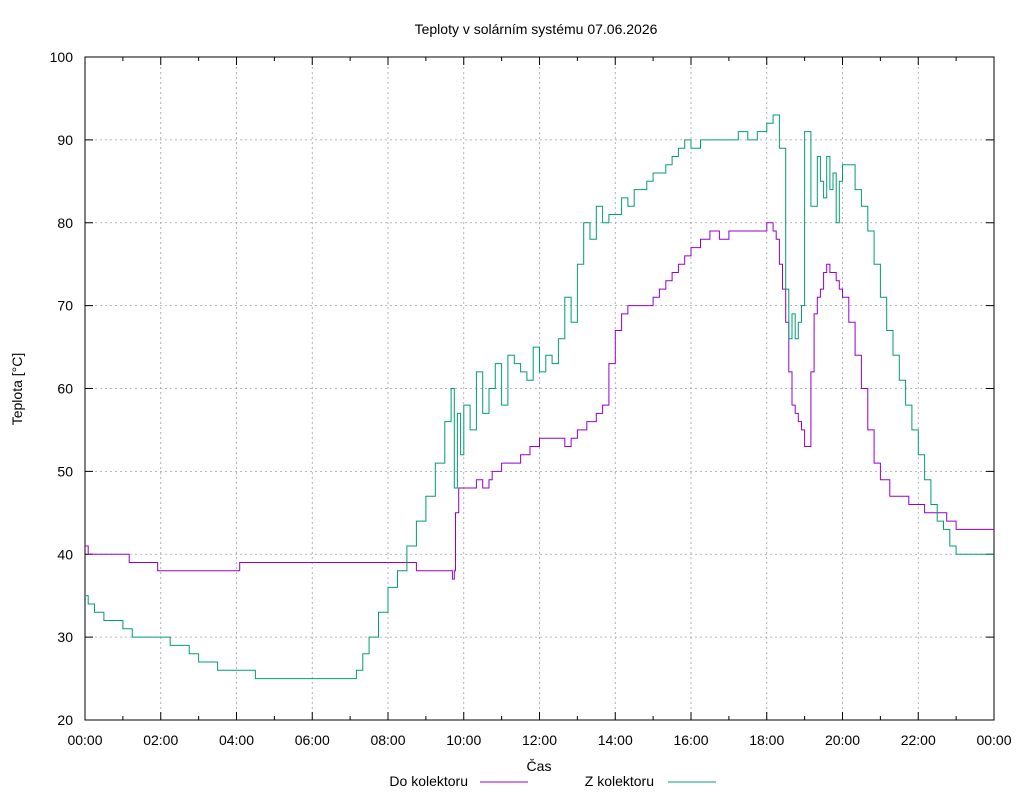  Describe the element at coordinates (539, 766) in the screenshot. I see `x-axis-label: Čas` at that location.